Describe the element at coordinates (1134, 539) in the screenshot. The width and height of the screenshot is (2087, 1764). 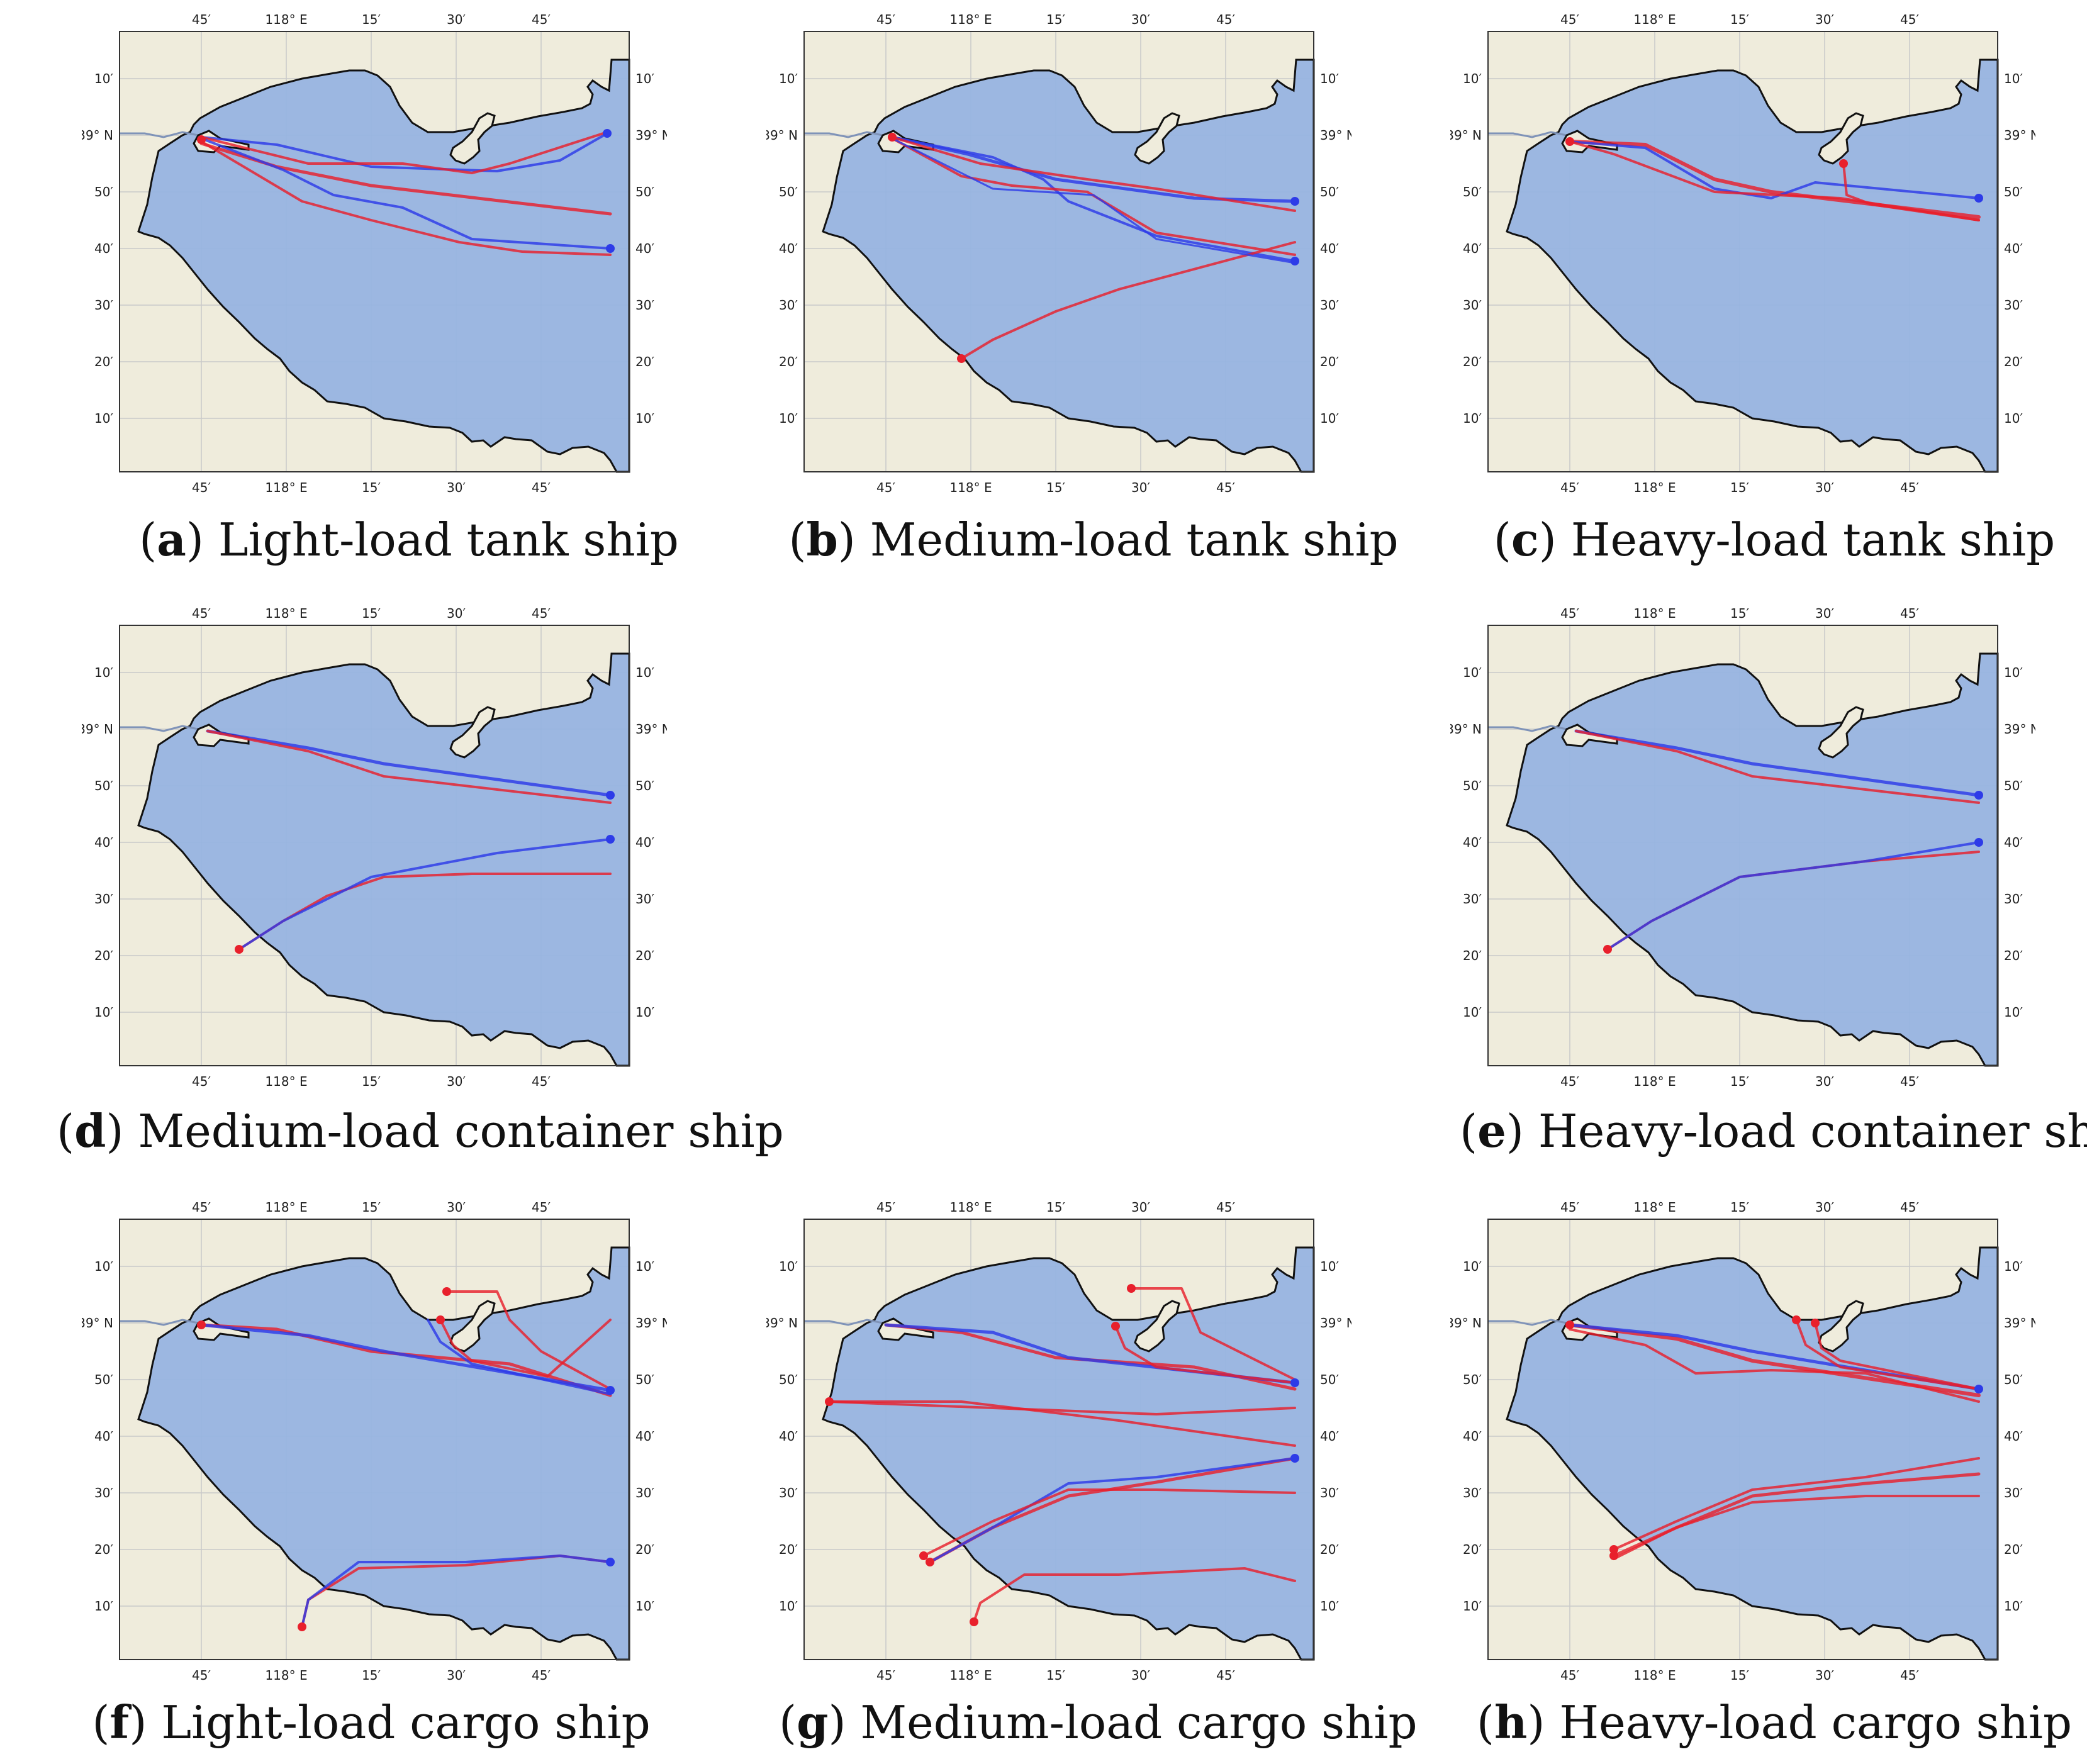
I see `caption-title: Medium-load tank ship` at that location.